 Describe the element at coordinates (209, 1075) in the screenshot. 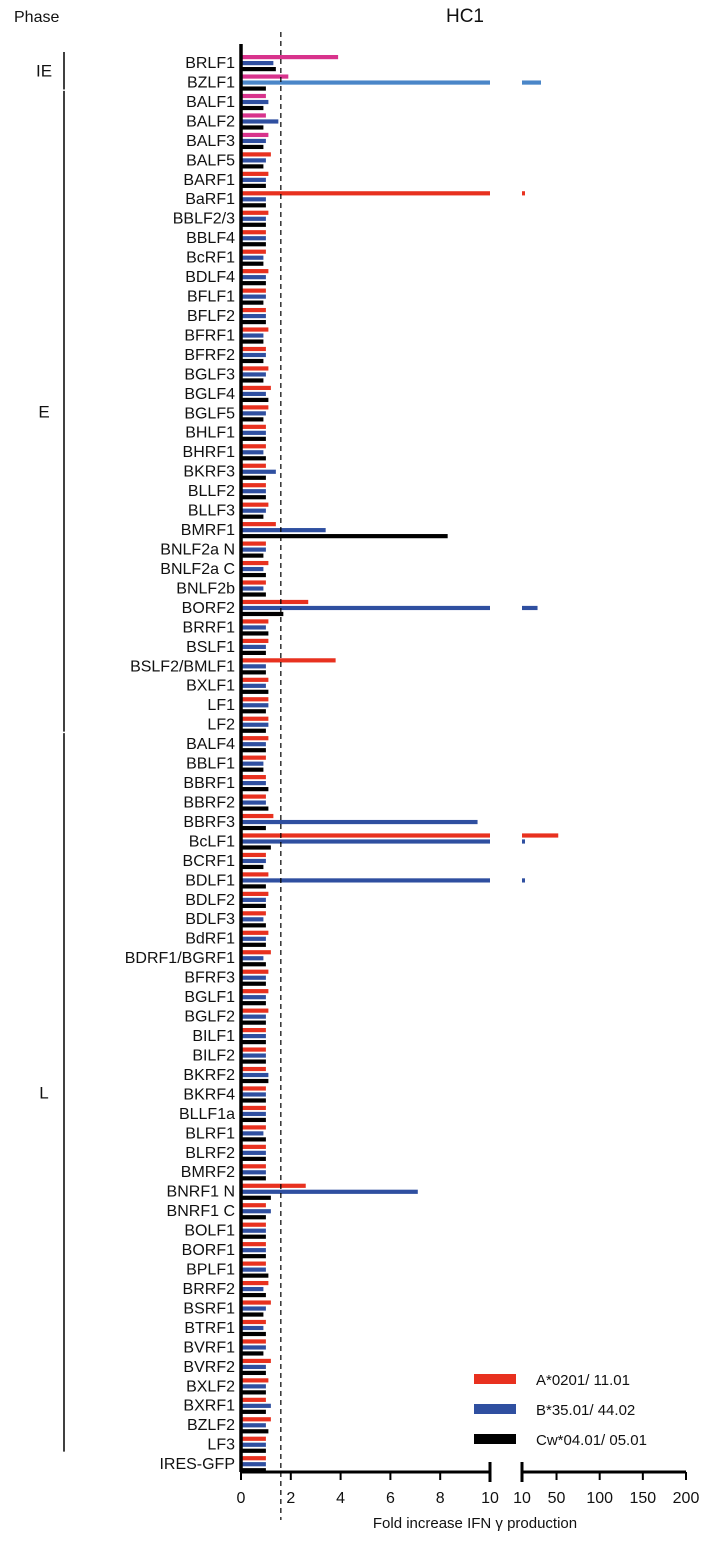

I see `category-label: BKRF2` at that location.